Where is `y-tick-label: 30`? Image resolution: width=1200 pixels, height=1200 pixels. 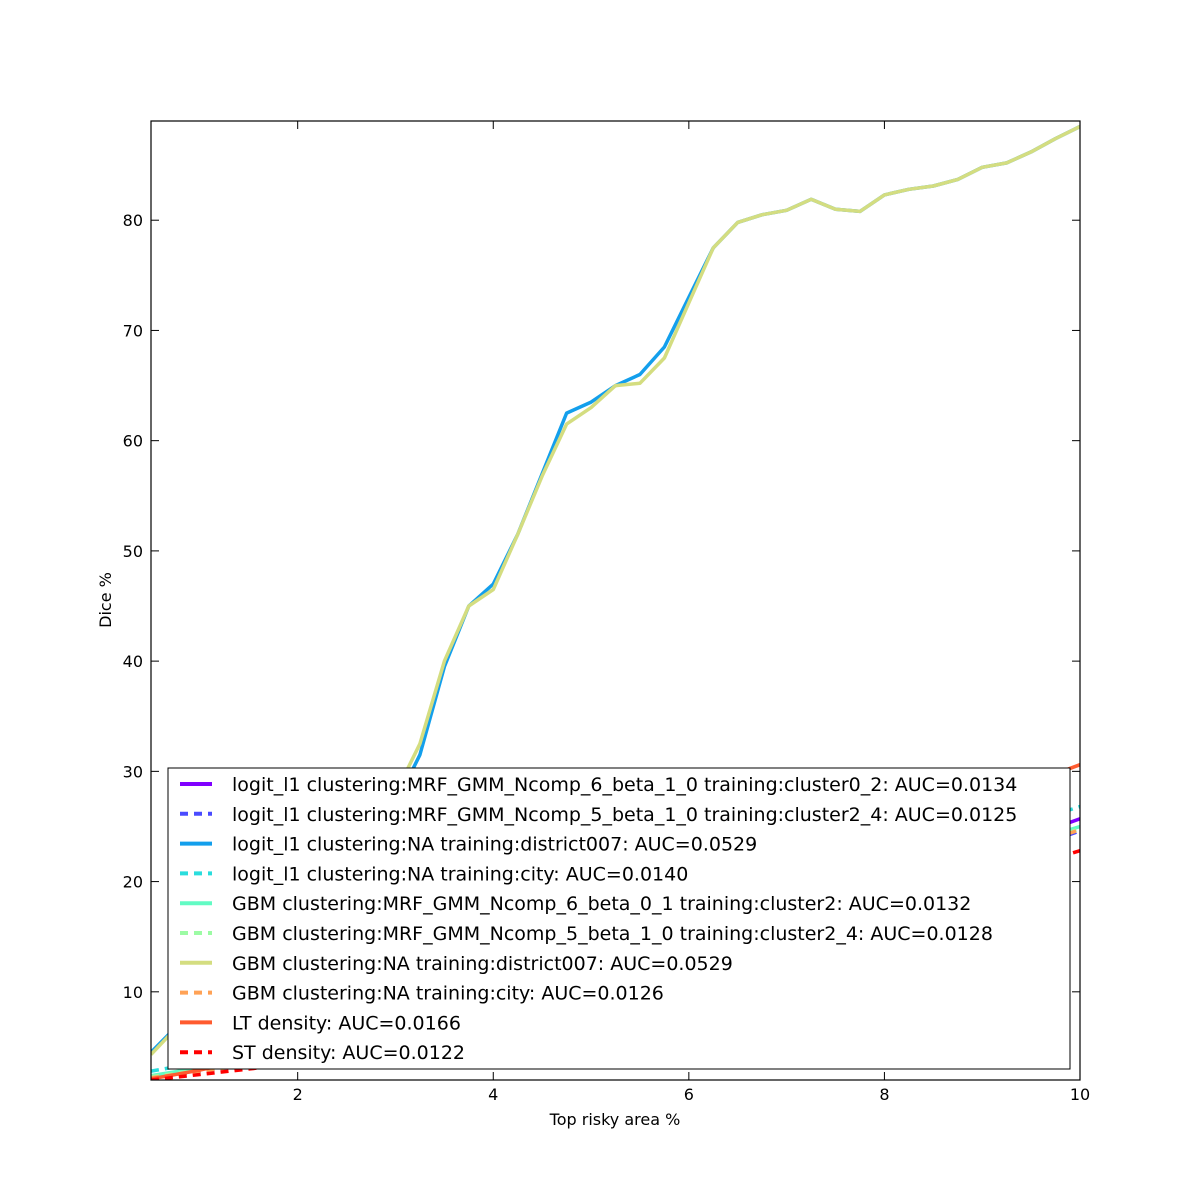 y-tick-label: 30 is located at coordinates (133, 771).